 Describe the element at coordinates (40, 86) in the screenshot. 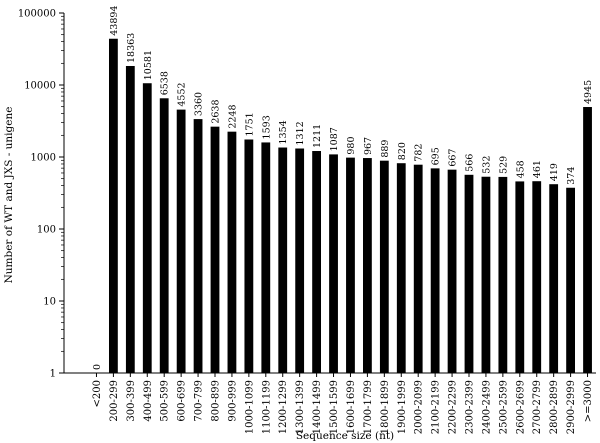

I see `y-tick-label: 10000` at that location.